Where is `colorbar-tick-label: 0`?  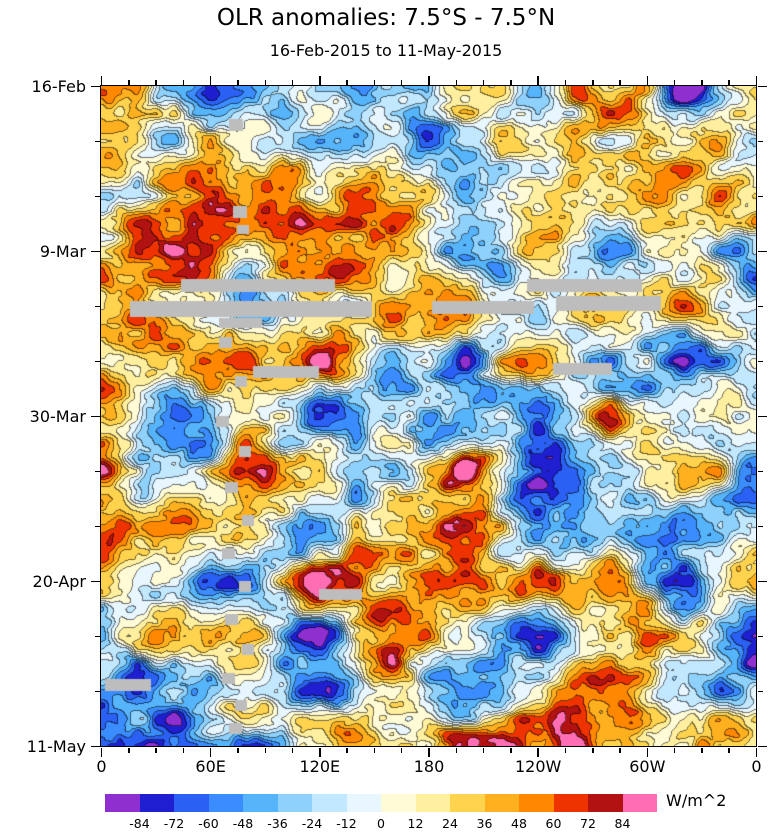
colorbar-tick-label: 0 is located at coordinates (381, 823).